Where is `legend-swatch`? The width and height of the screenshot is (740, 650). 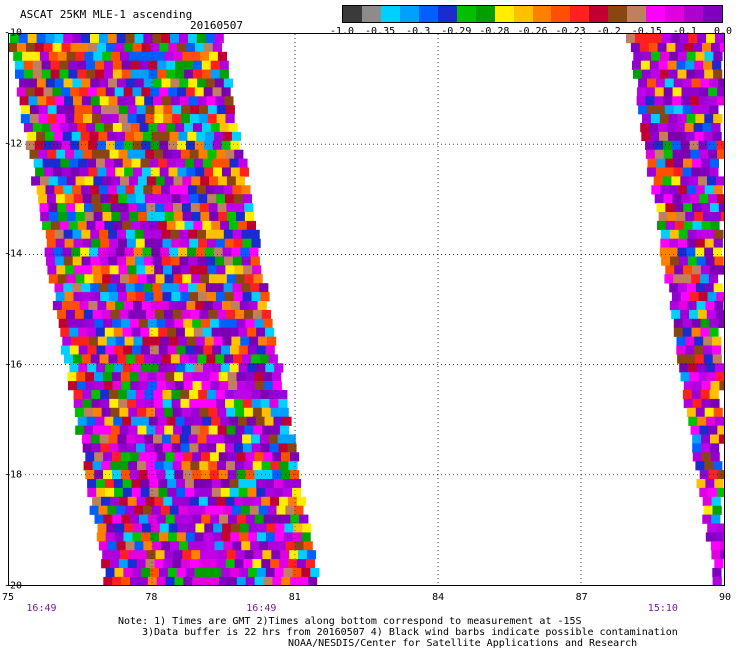
legend-swatch is located at coordinates (466, 14).